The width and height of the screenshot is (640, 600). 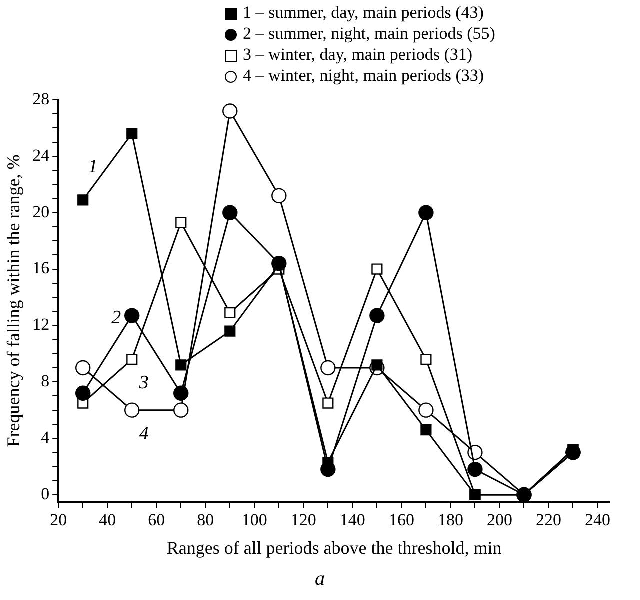 I want to click on annotation: 1, so click(x=93, y=167).